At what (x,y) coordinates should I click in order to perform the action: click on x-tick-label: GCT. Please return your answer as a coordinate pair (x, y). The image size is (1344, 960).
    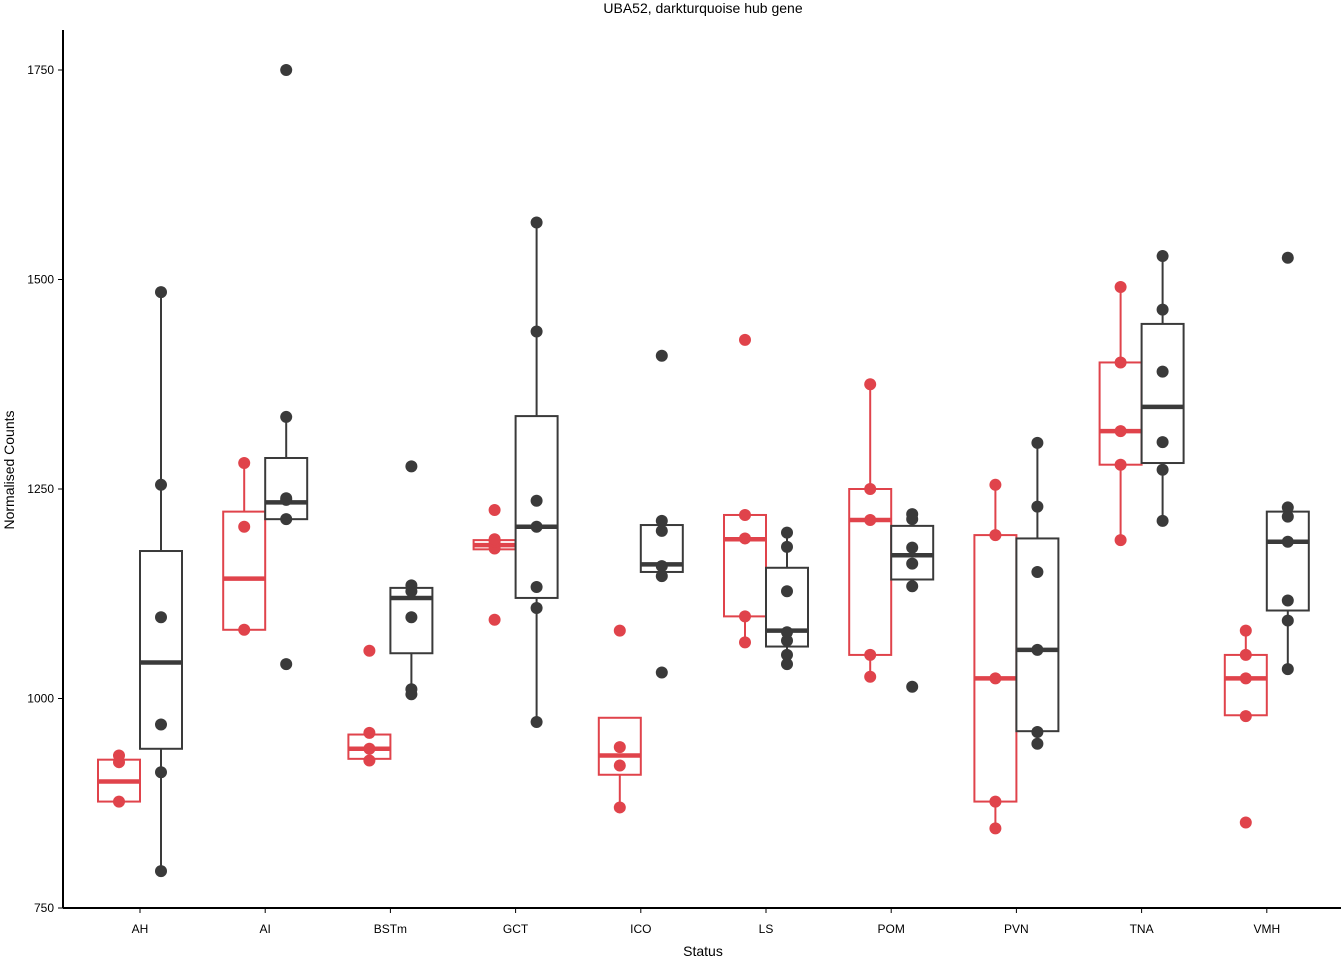
    Looking at the image, I should click on (516, 929).